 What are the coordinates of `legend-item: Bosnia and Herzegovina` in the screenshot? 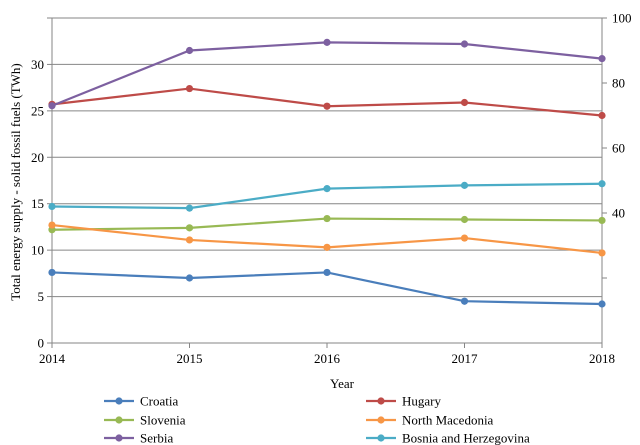 It's located at (448, 438).